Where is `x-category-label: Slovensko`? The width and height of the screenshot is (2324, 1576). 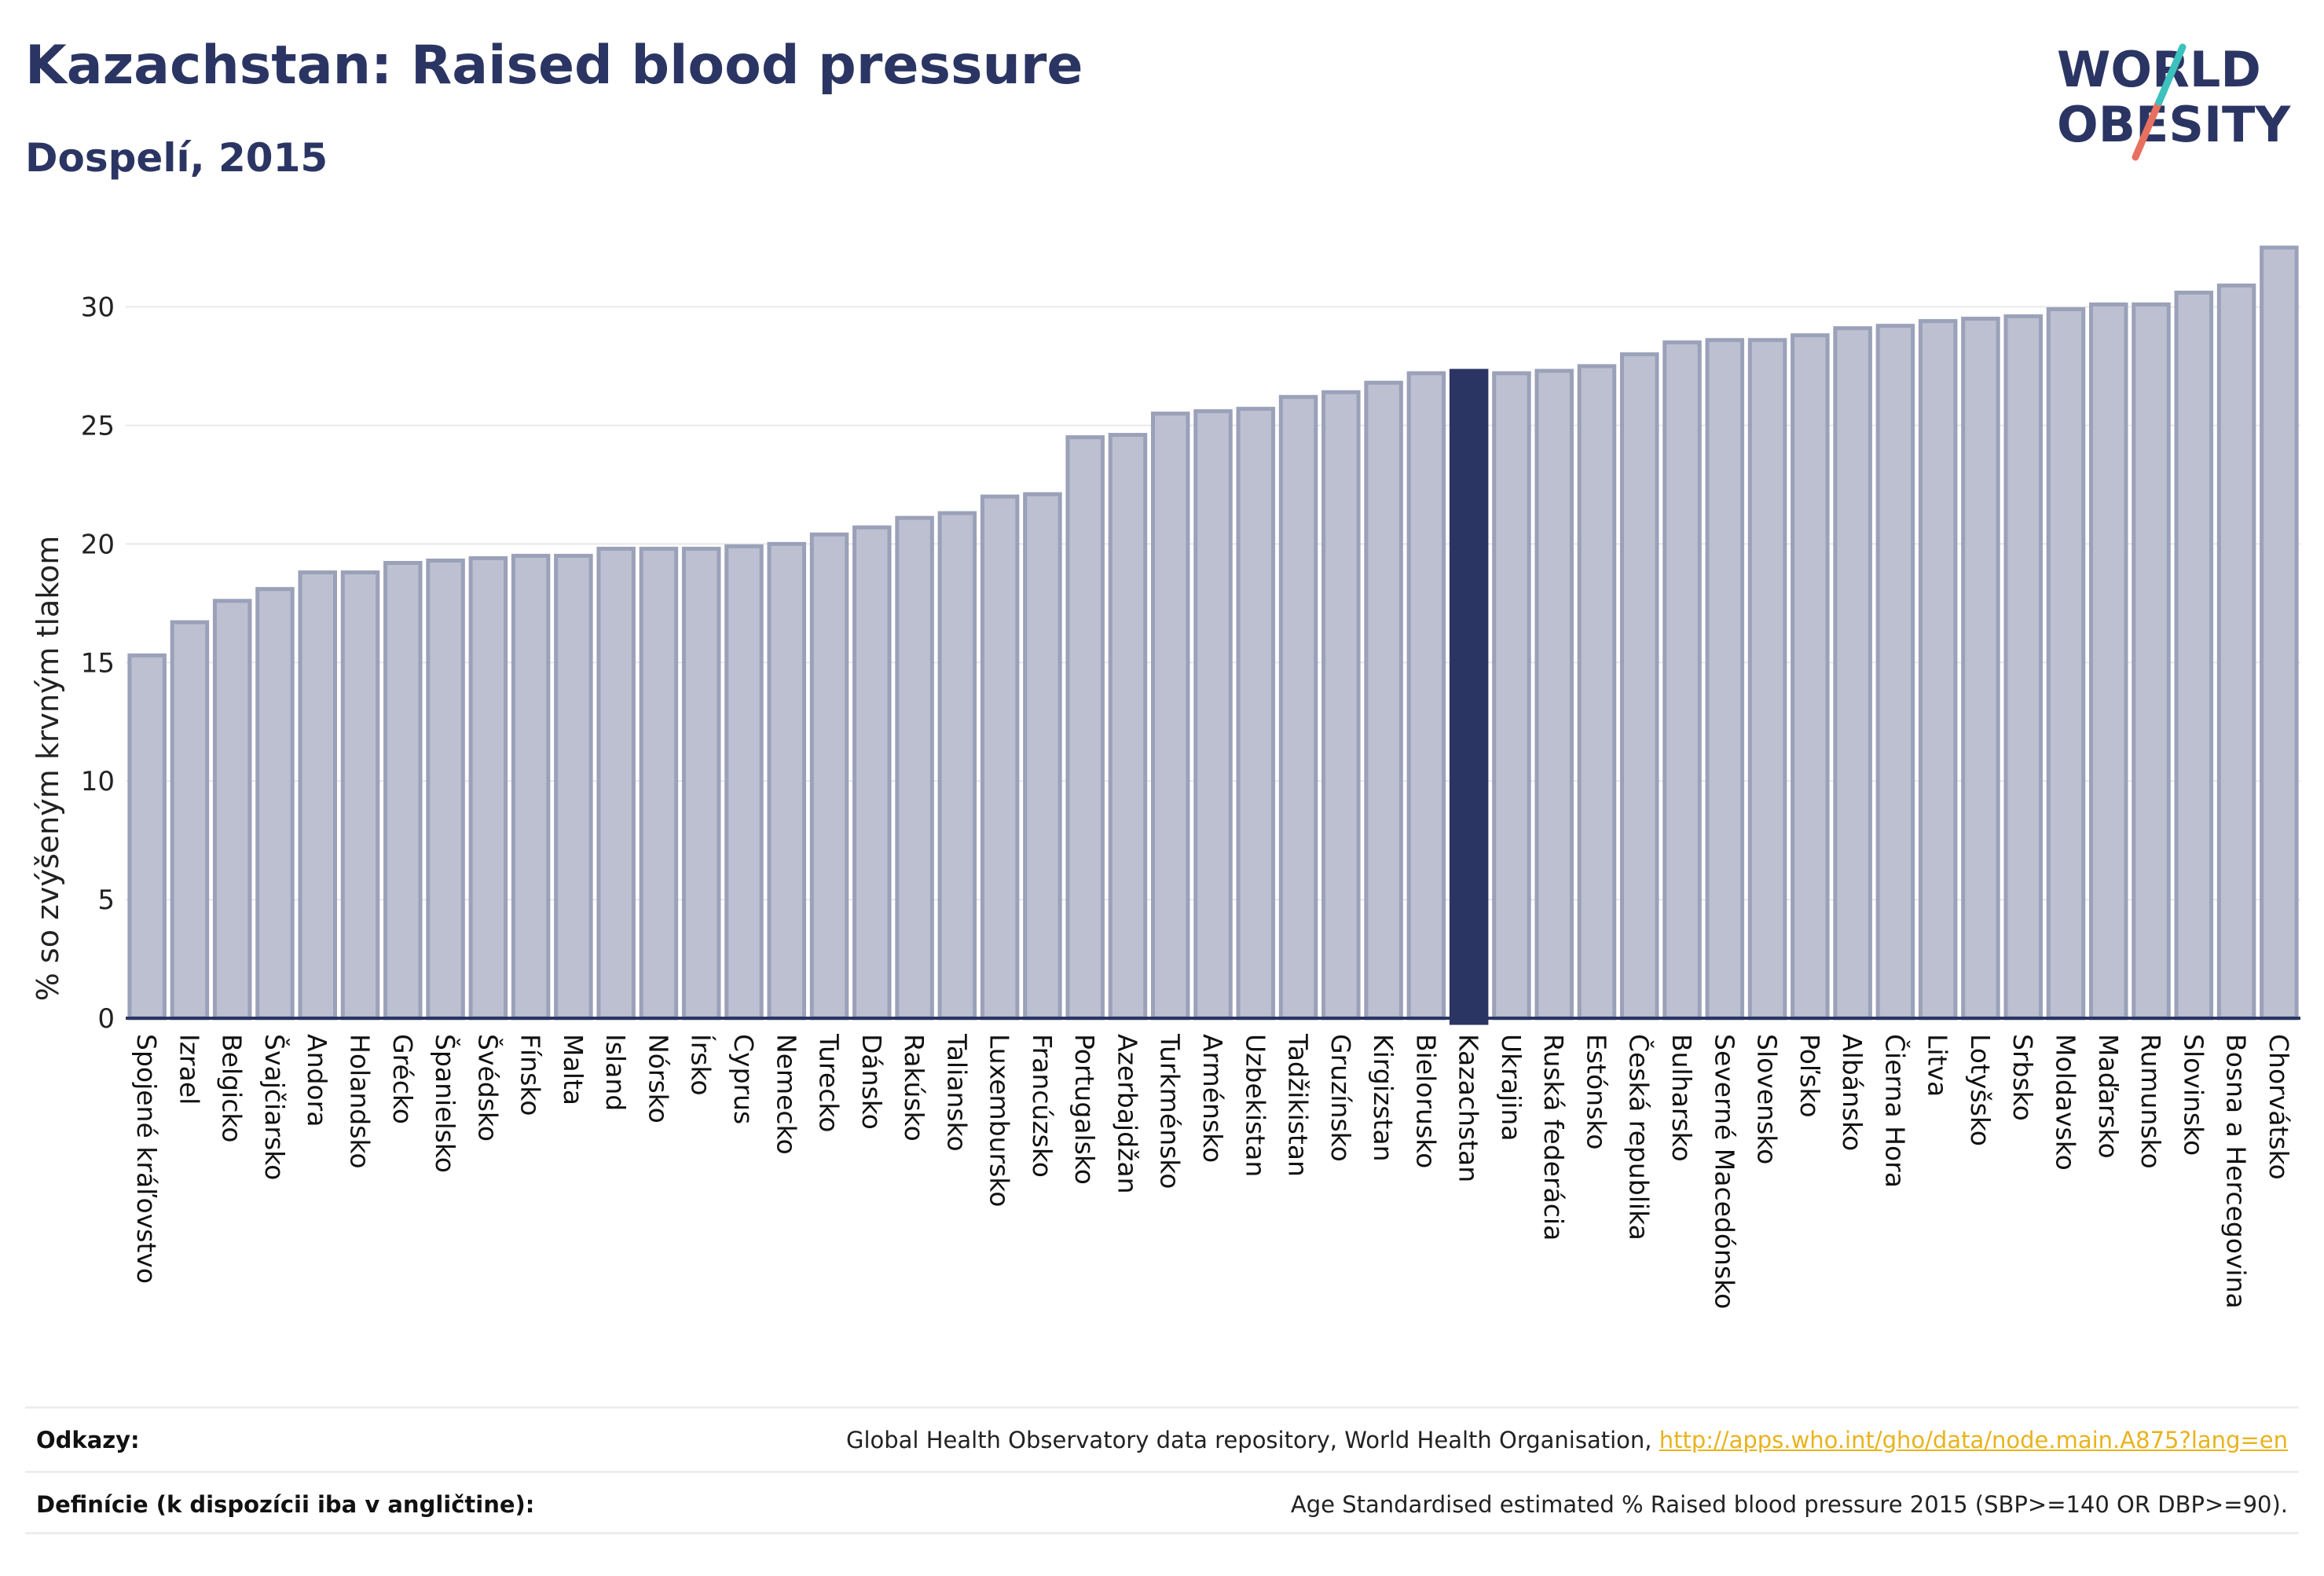
x-category-label: Slovensko is located at coordinates (1767, 1099).